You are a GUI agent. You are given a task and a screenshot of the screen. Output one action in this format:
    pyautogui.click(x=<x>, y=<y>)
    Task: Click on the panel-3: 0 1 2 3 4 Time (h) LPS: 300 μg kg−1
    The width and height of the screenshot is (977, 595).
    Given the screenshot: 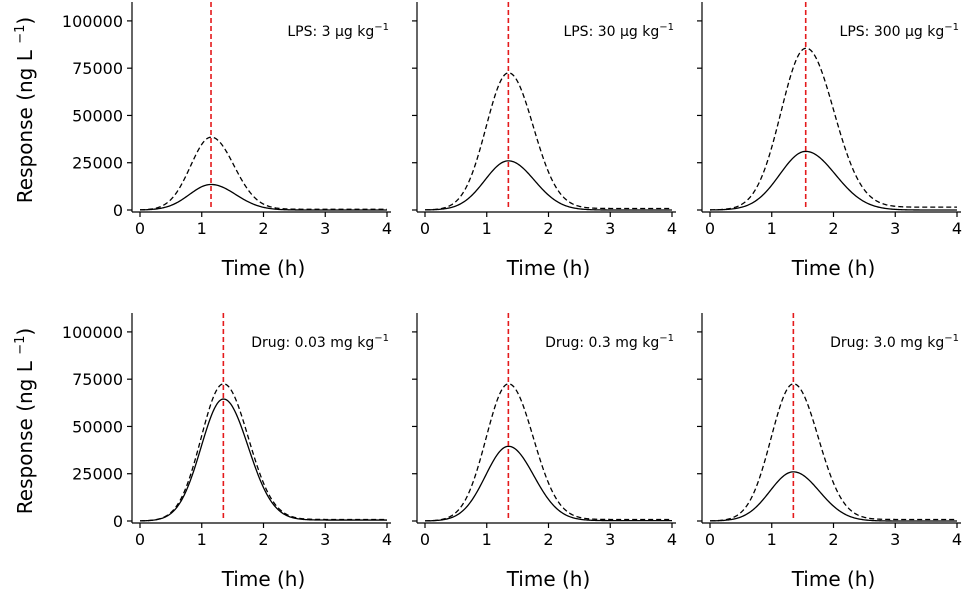 What is the action you would take?
    pyautogui.click(x=829, y=141)
    